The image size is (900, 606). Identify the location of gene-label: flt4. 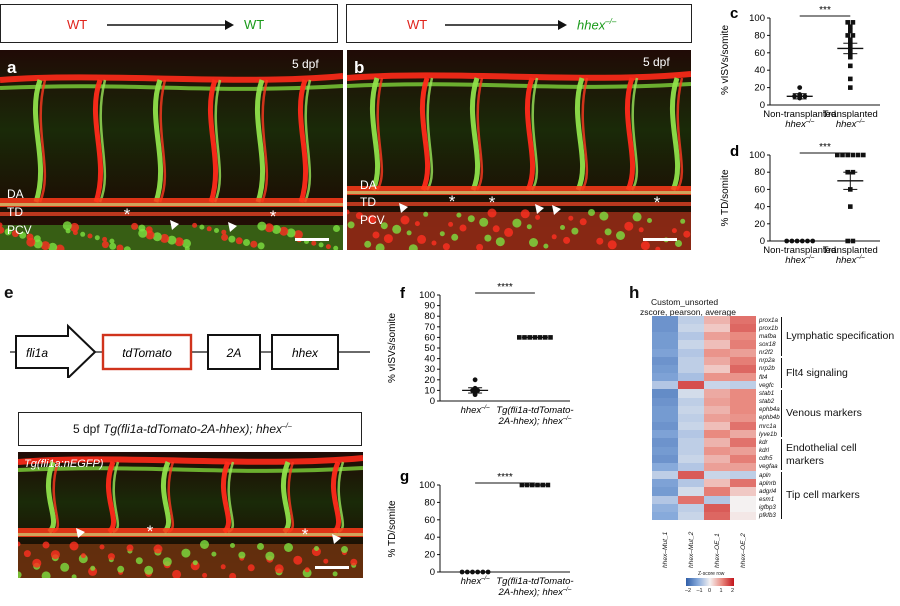
(763, 377).